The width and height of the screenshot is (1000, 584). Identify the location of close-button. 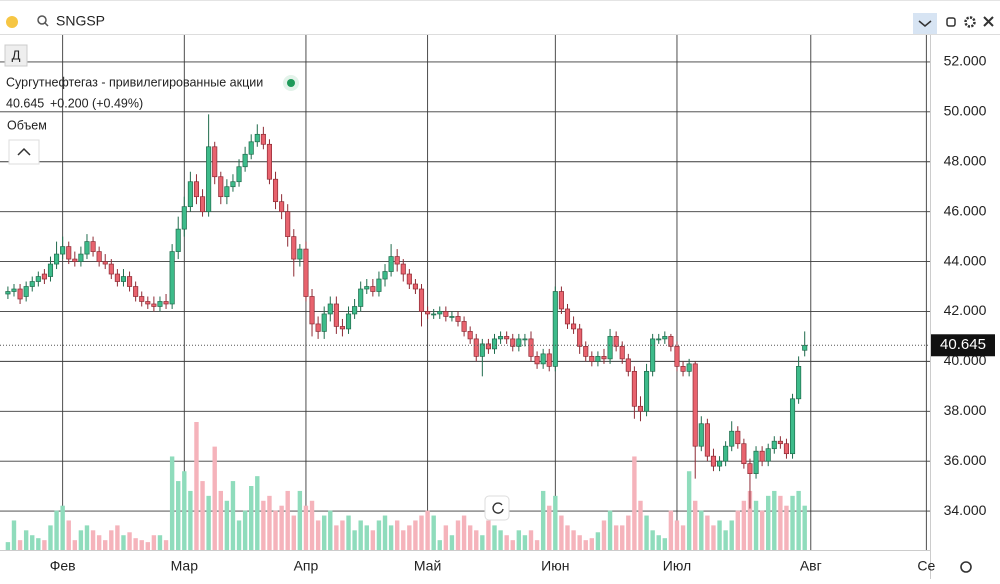
(988, 21).